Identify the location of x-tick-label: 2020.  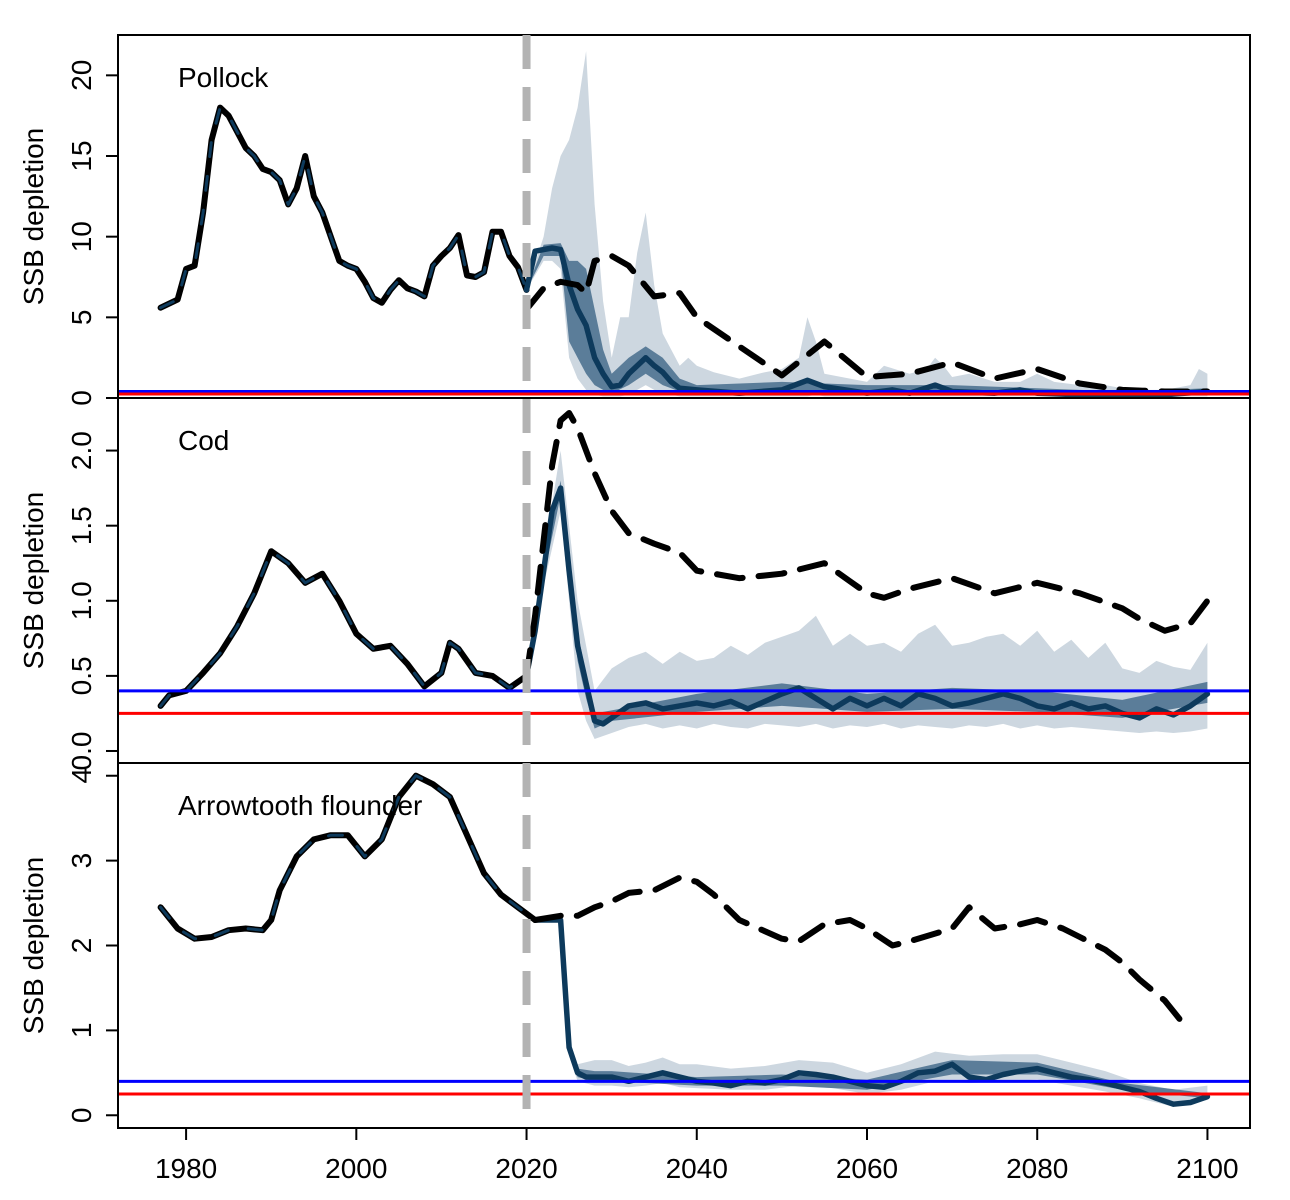
(526, 1168).